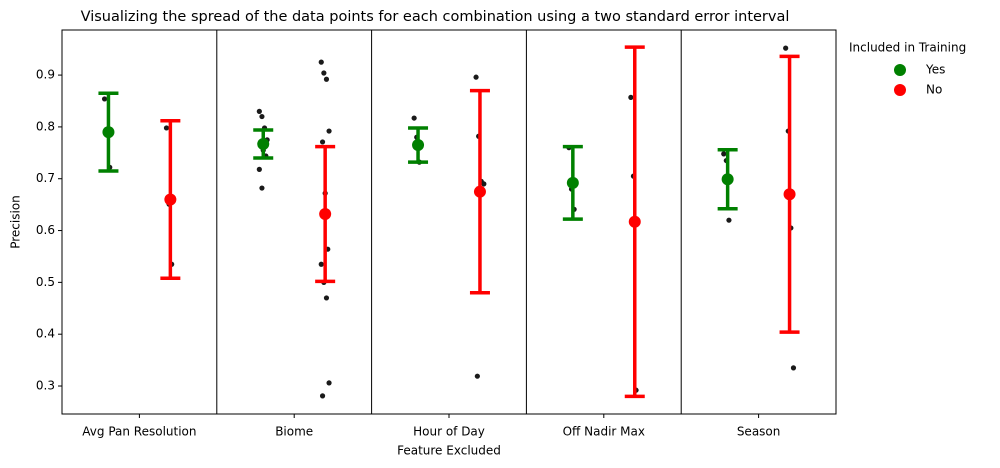  What do you see at coordinates (16, 222) in the screenshot?
I see `y-axis-label: Precision` at bounding box center [16, 222].